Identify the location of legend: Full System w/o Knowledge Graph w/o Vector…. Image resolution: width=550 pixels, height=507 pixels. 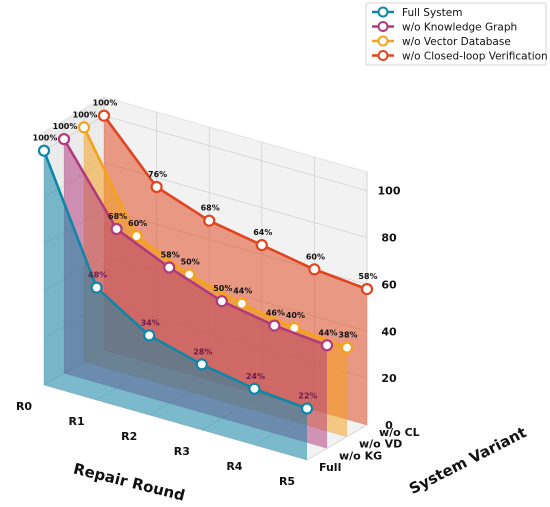
(456, 34).